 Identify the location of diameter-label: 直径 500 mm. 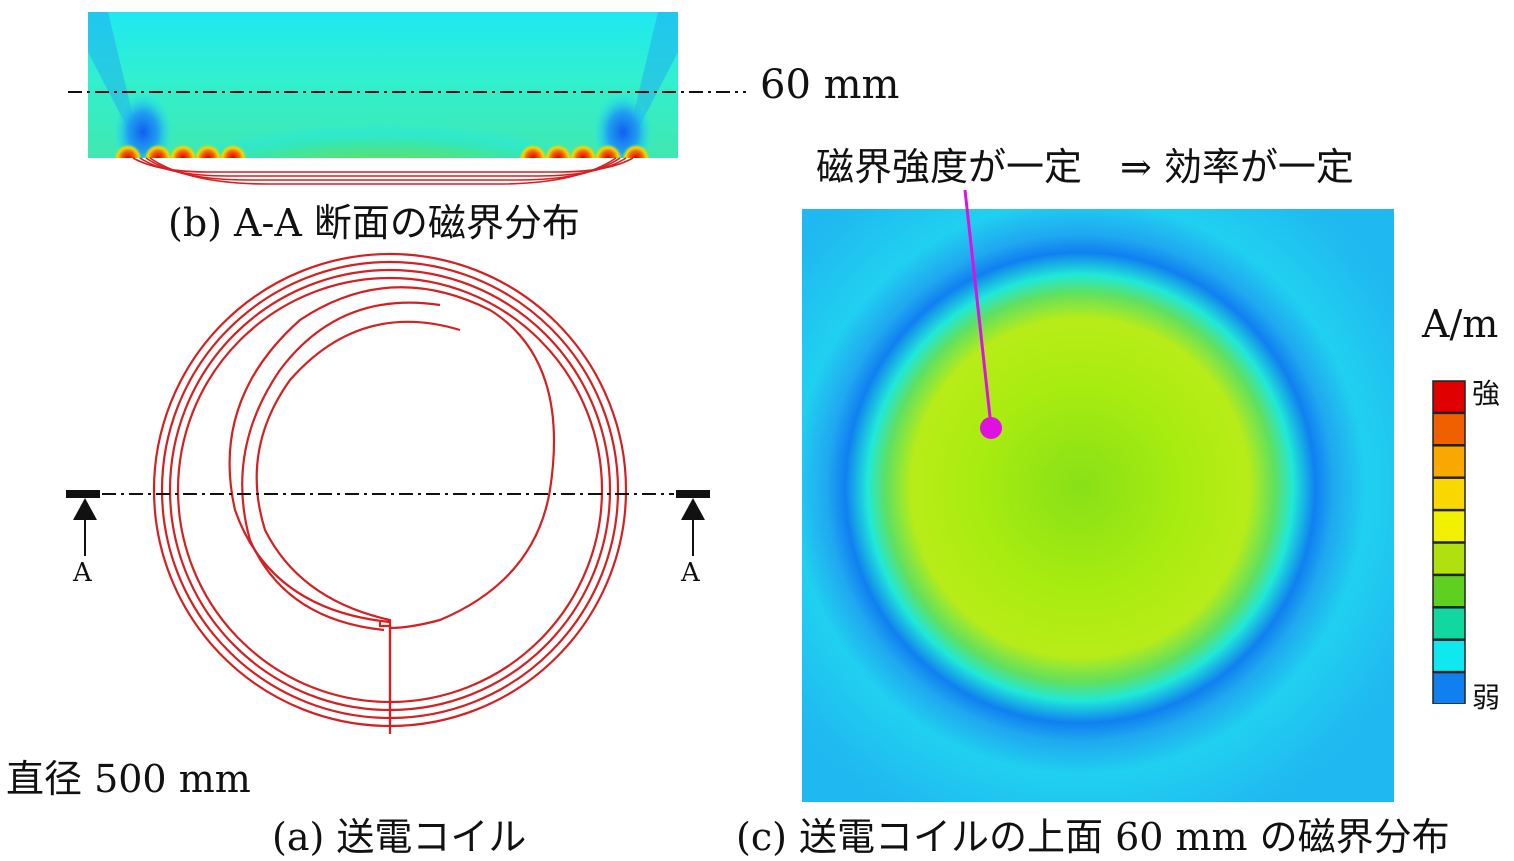
(128, 779).